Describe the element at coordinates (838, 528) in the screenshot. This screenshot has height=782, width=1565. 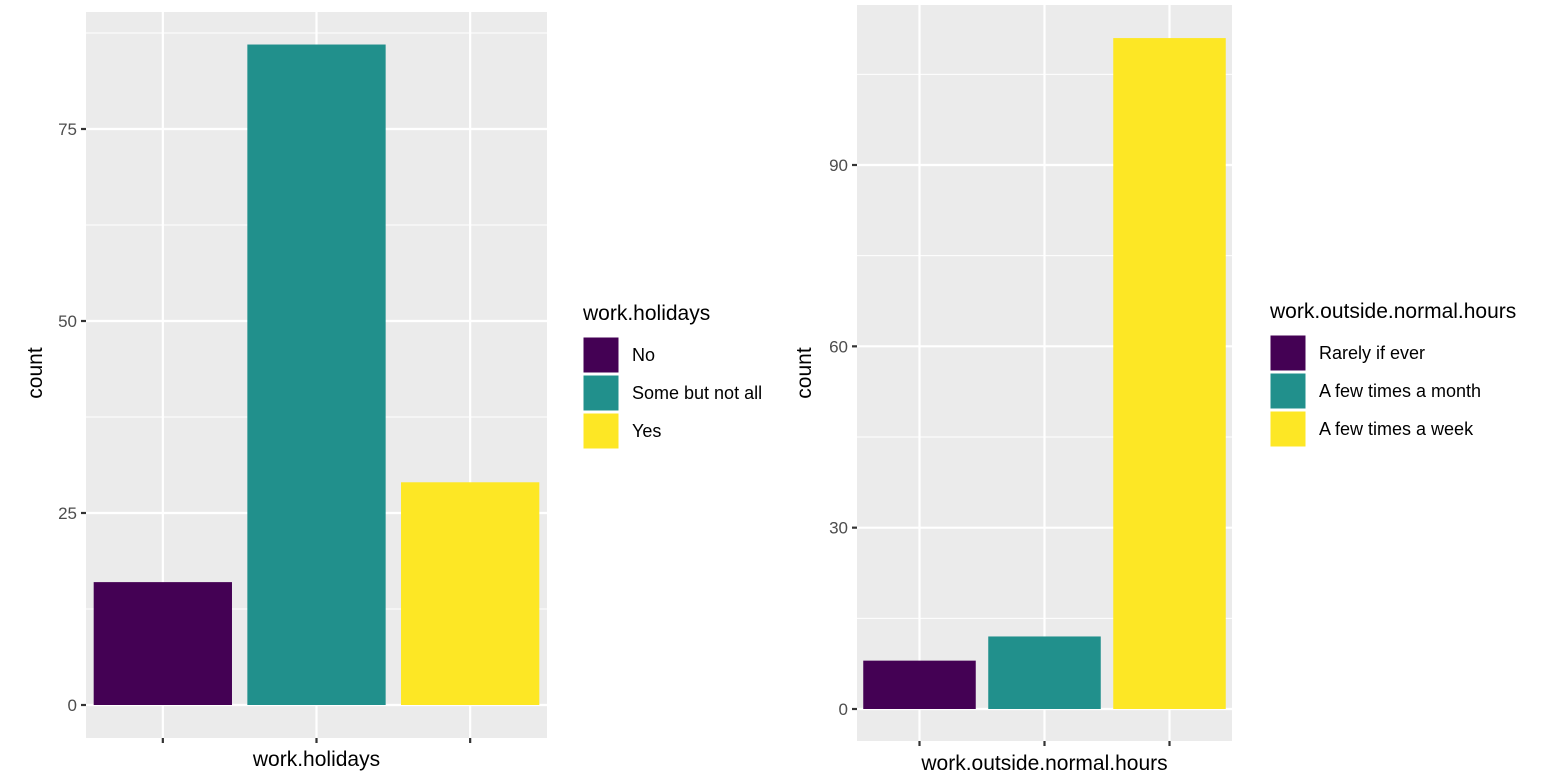
I see `y-tick-label: 30` at that location.